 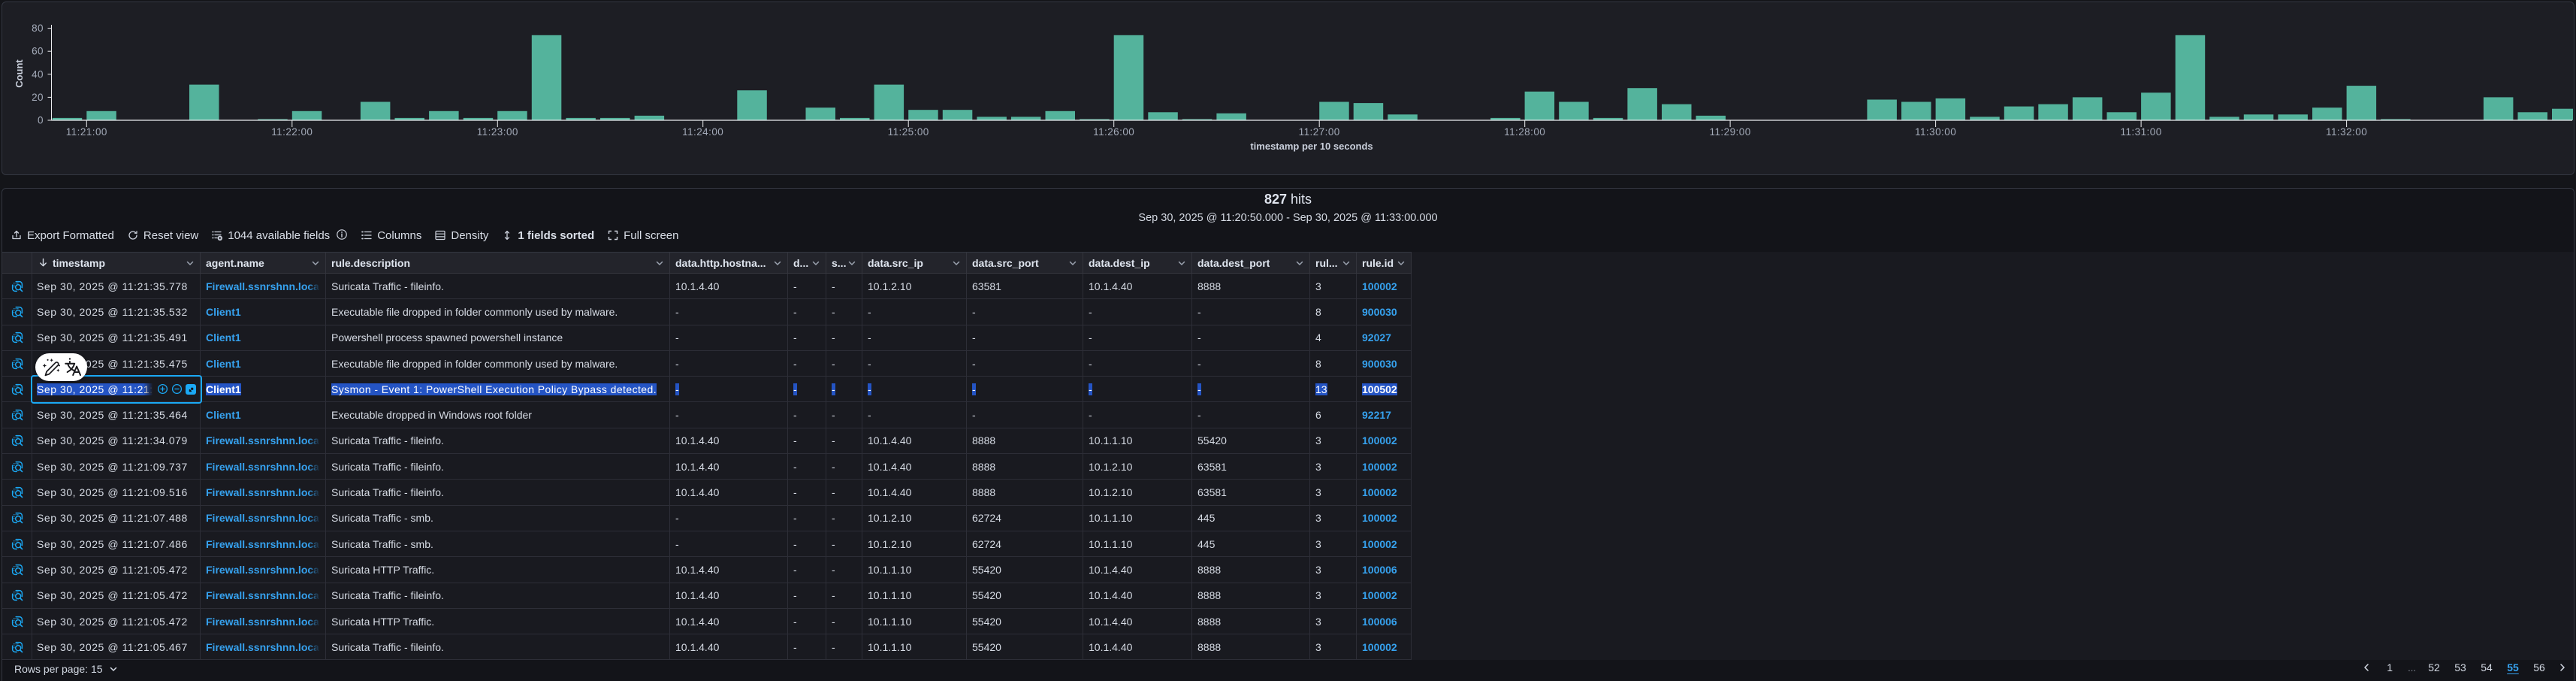 I want to click on svg-text: 11:21:00, so click(x=86, y=132).